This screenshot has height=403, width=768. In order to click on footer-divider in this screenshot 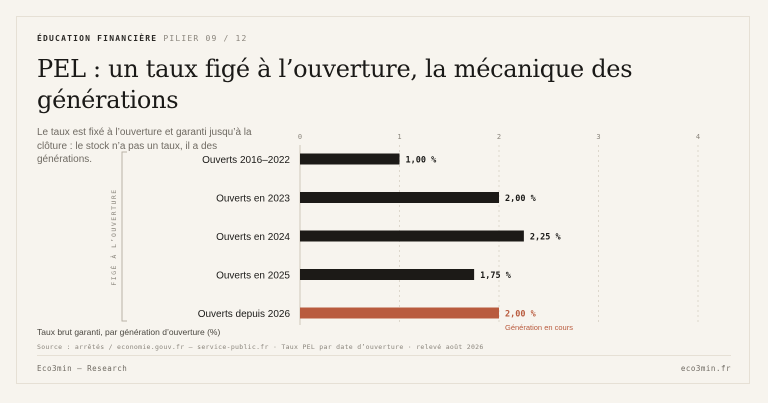, I will do `click(384, 355)`.